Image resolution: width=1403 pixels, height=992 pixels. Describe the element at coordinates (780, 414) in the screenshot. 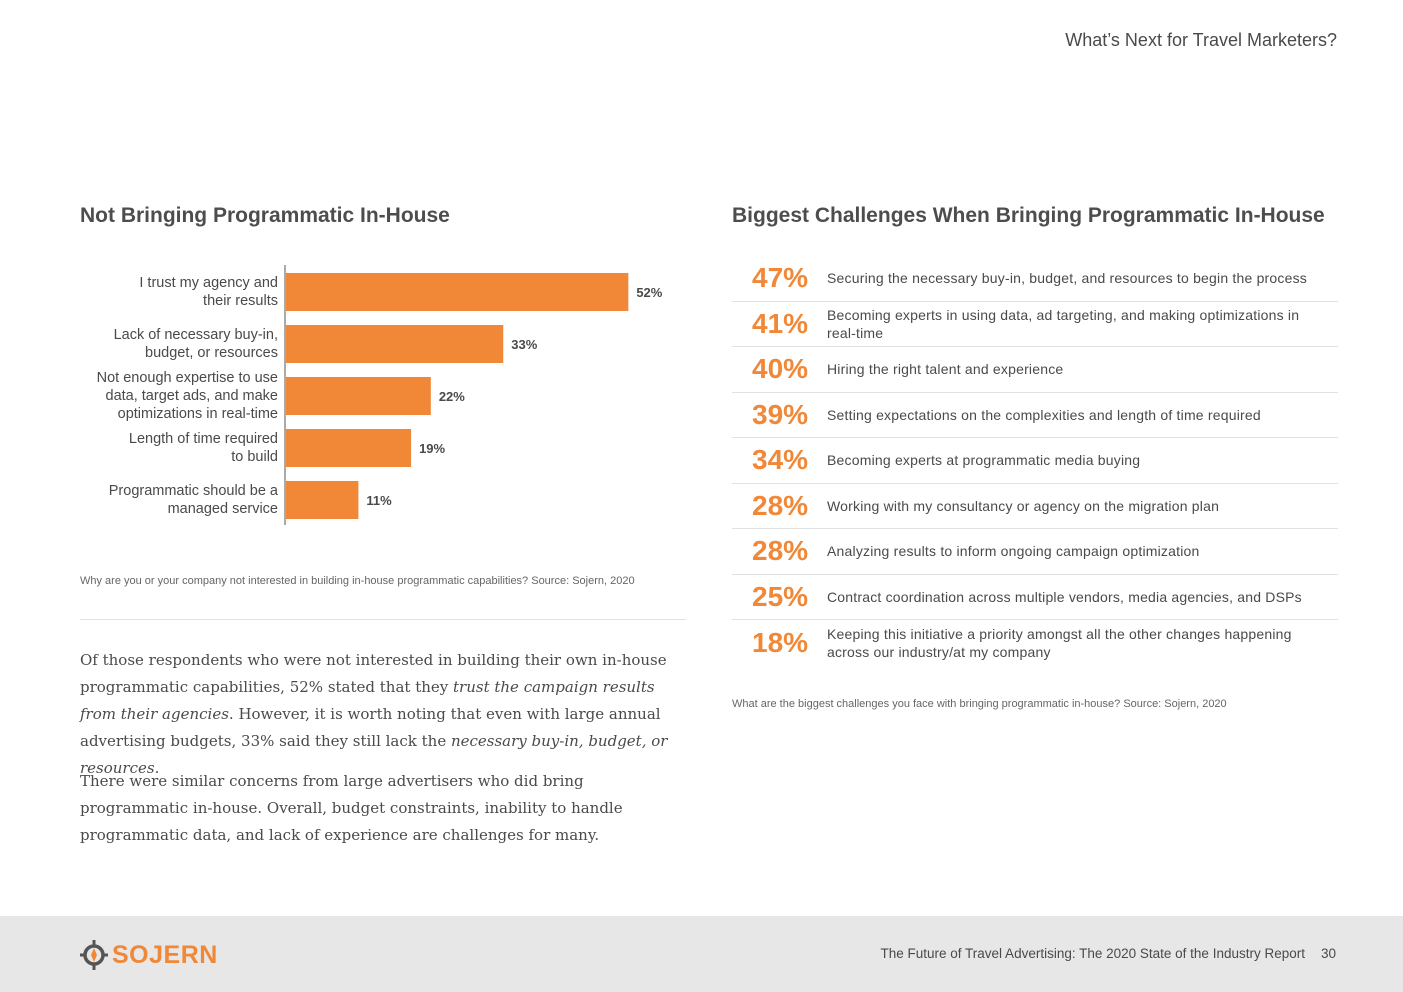

I see `challenge-percent: 39%` at that location.